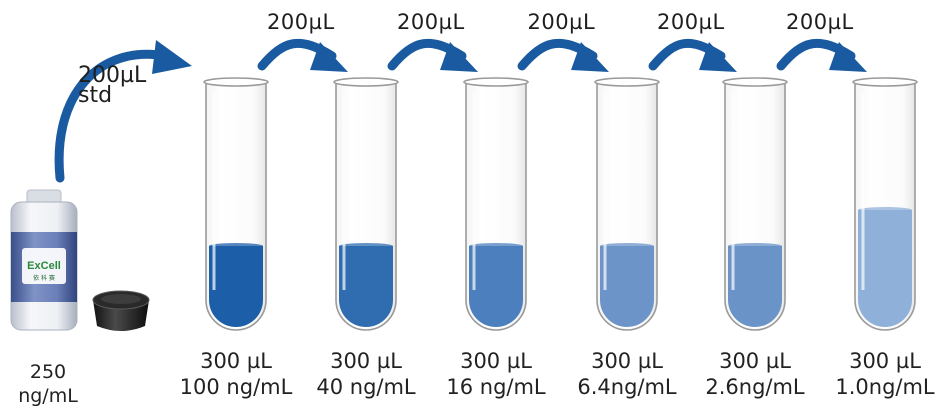  Describe the element at coordinates (236, 374) in the screenshot. I see `tube-caption-1: 300 µL 100 ng/mL` at that location.